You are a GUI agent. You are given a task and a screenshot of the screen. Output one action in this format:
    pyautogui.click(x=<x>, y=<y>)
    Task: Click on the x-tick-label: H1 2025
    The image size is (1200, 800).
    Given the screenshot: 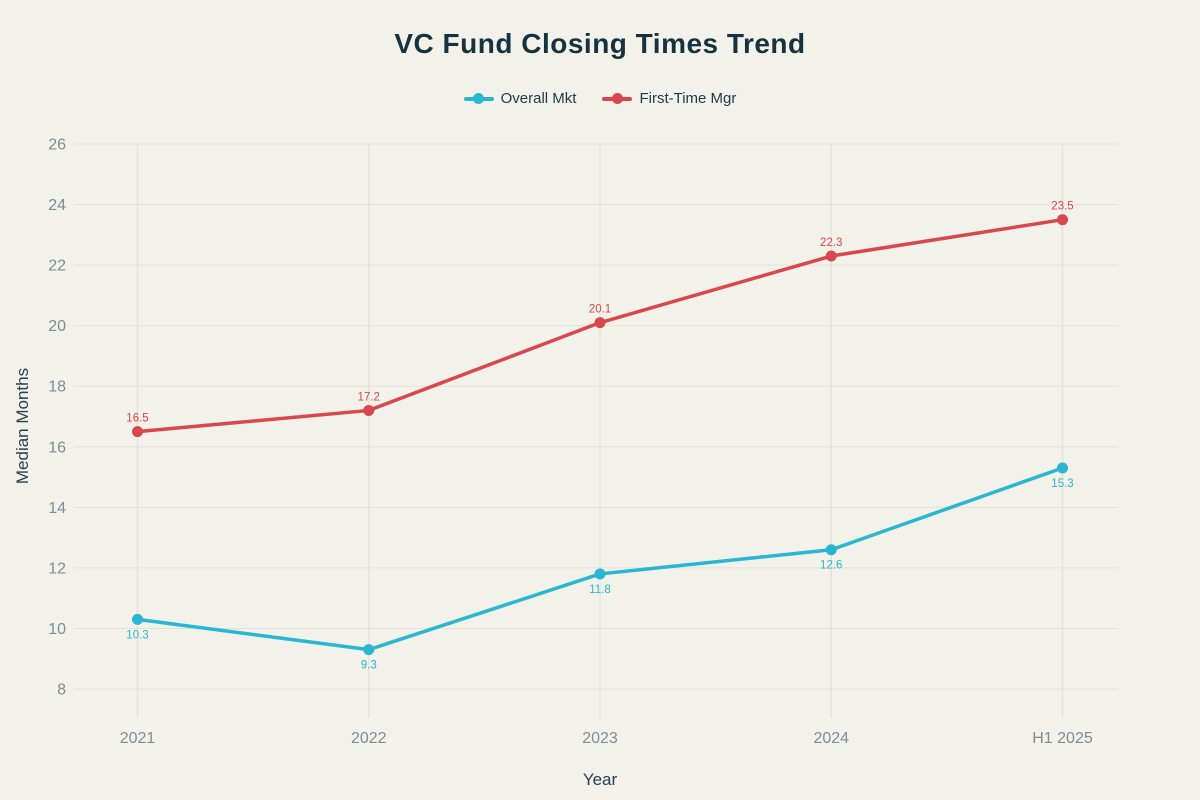 What is the action you would take?
    pyautogui.click(x=1062, y=738)
    